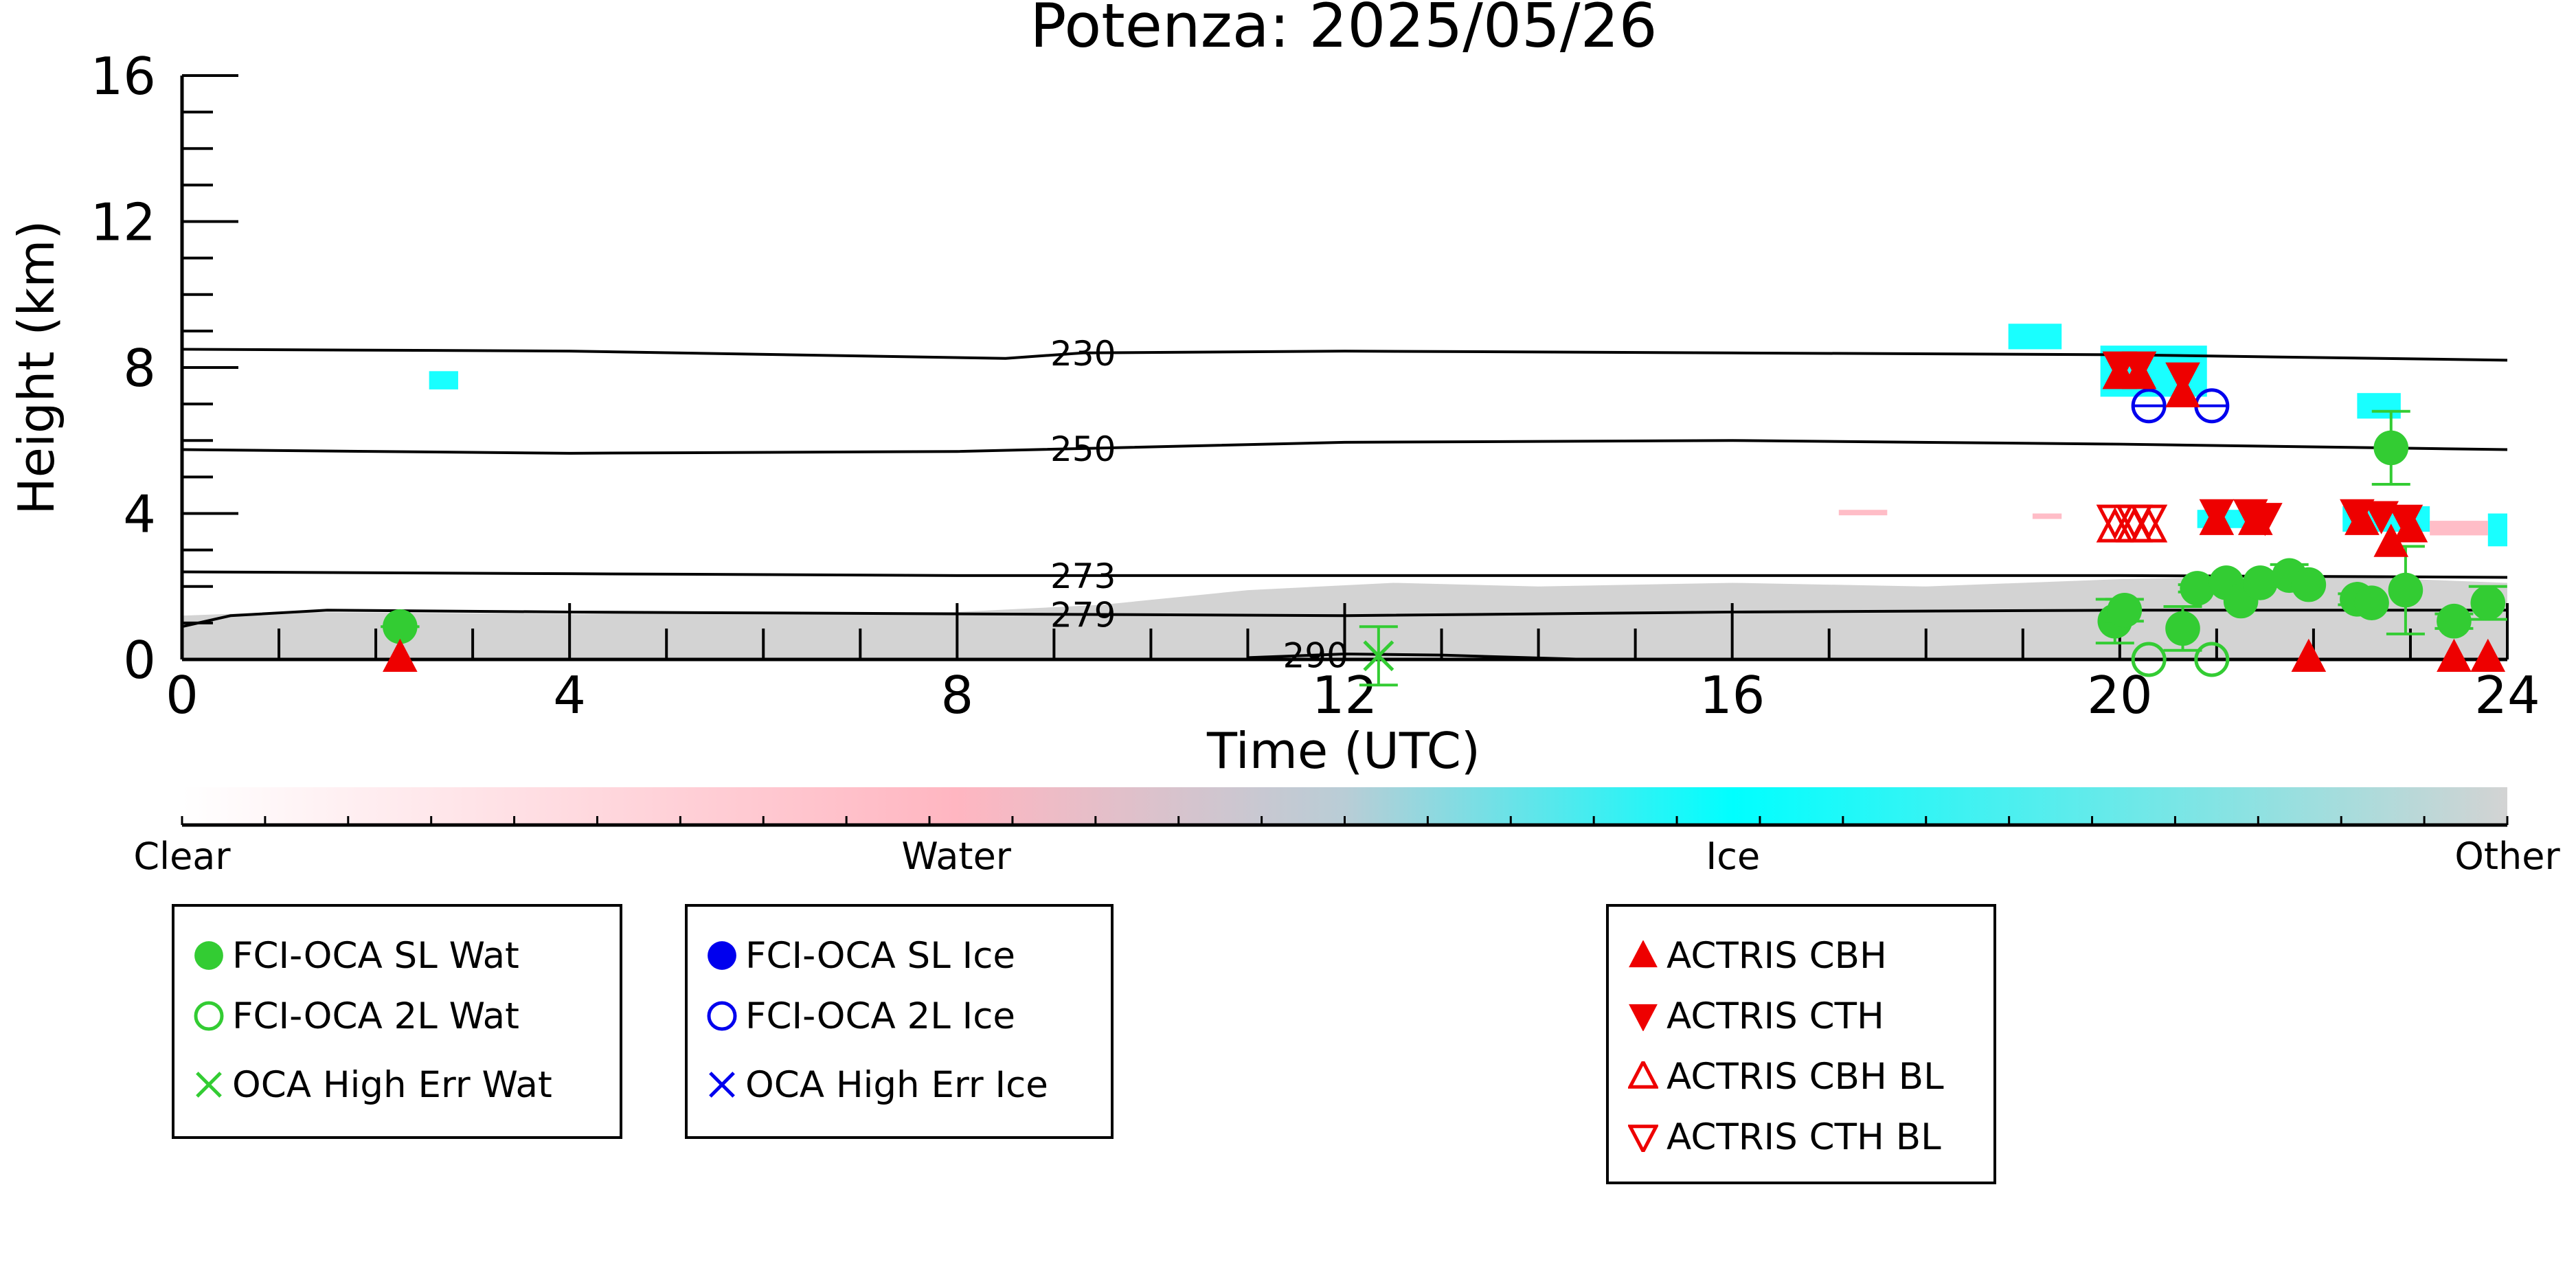  I want to click on isotherm-label-279: 279, so click(1083, 615).